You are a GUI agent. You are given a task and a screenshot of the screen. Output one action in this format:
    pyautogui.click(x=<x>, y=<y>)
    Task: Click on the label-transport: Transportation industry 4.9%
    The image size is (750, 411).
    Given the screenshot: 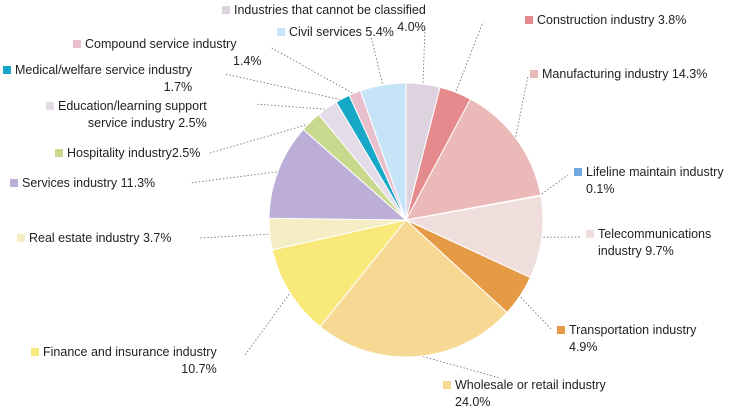 What is the action you would take?
    pyautogui.click(x=626, y=339)
    